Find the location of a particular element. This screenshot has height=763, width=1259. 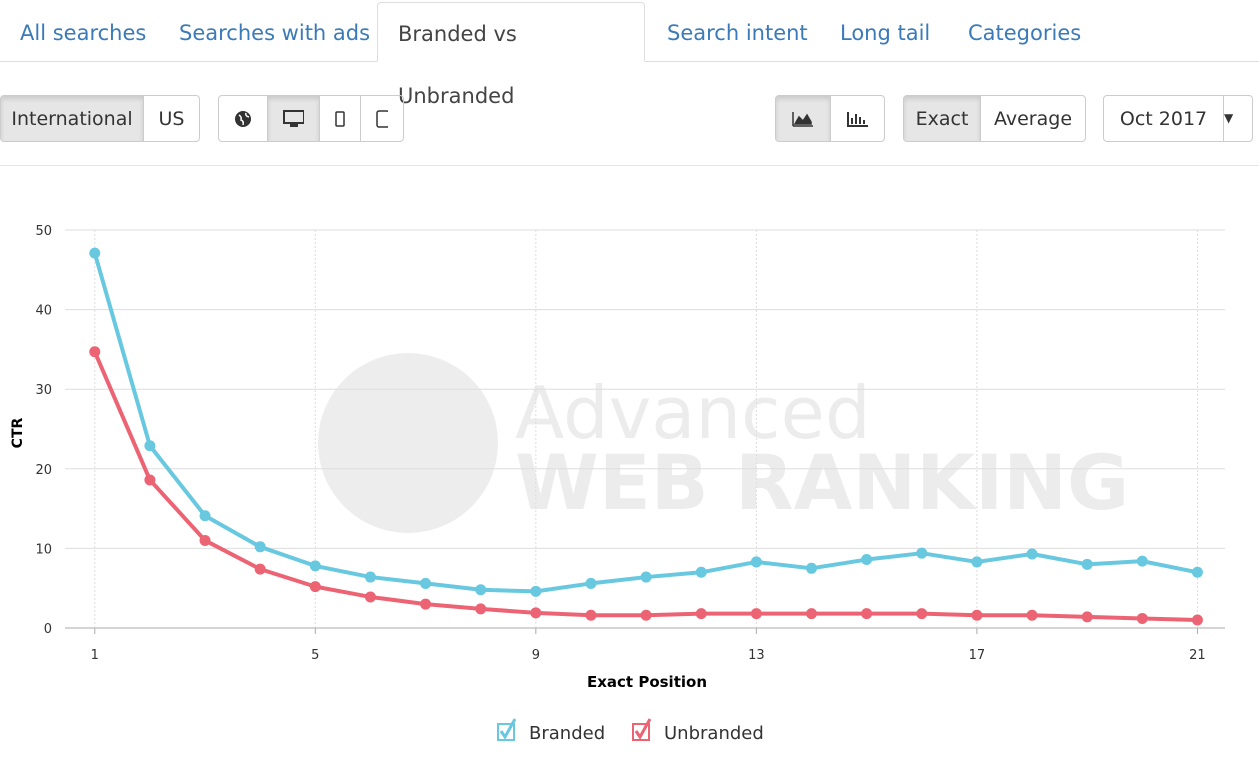

area-button is located at coordinates (803, 118).